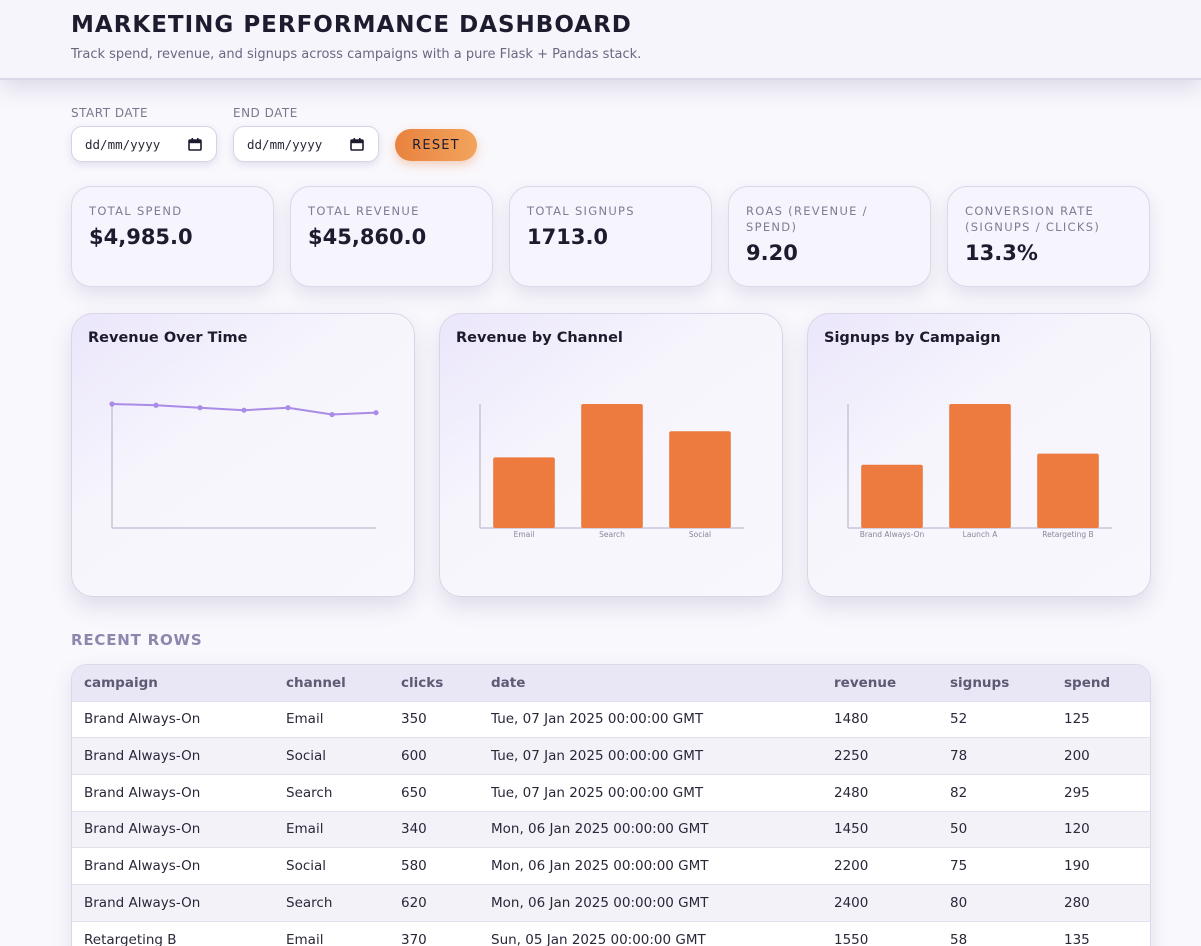 The height and width of the screenshot is (946, 1201). What do you see at coordinates (598, 938) in the screenshot?
I see `table-cell-date: Sun, 05 Jan 2025 00:00:00 GMT` at bounding box center [598, 938].